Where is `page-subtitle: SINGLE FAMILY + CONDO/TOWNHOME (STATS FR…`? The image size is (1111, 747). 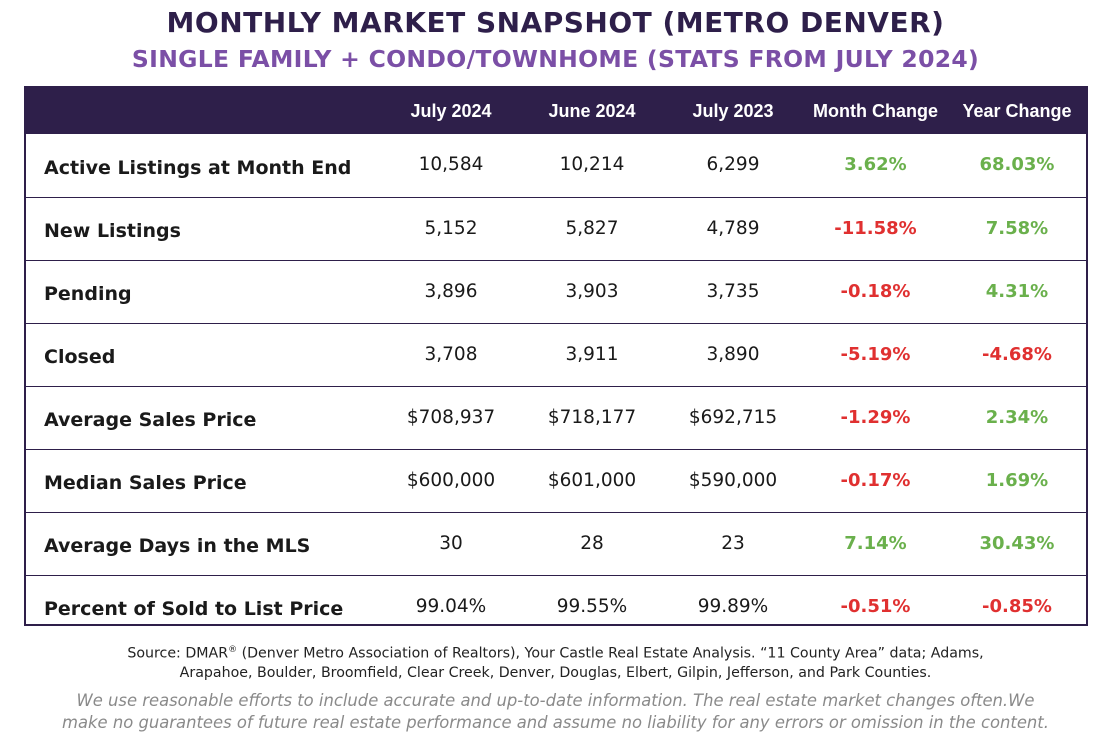 page-subtitle: SINGLE FAMILY + CONDO/TOWNHOME (STATS FR… is located at coordinates (555, 59).